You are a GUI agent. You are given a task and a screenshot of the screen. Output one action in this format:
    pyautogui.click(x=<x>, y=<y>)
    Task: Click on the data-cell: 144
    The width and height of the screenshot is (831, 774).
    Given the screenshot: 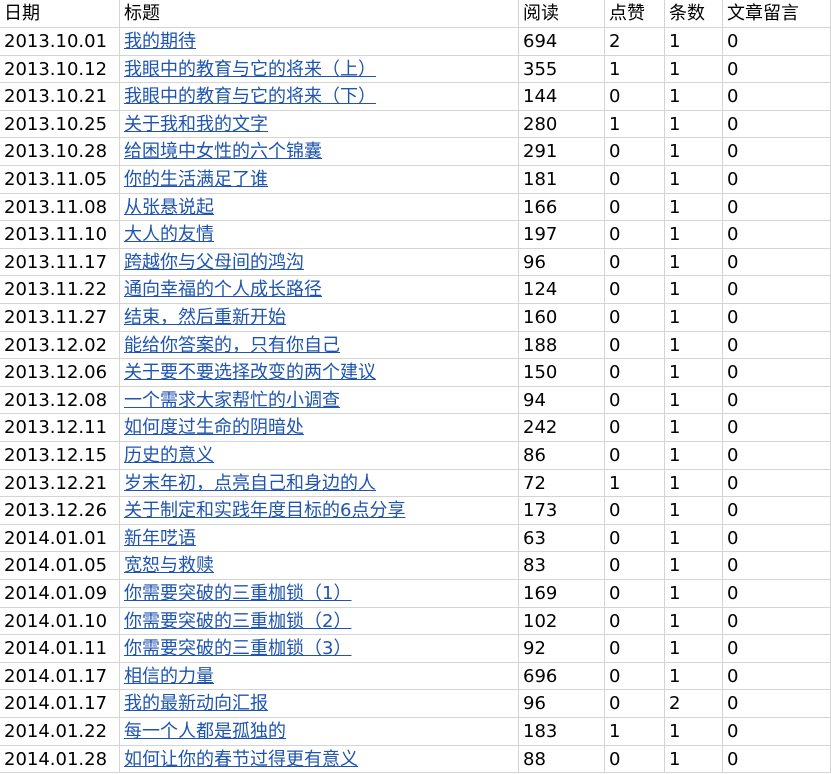 What is the action you would take?
    pyautogui.click(x=562, y=97)
    